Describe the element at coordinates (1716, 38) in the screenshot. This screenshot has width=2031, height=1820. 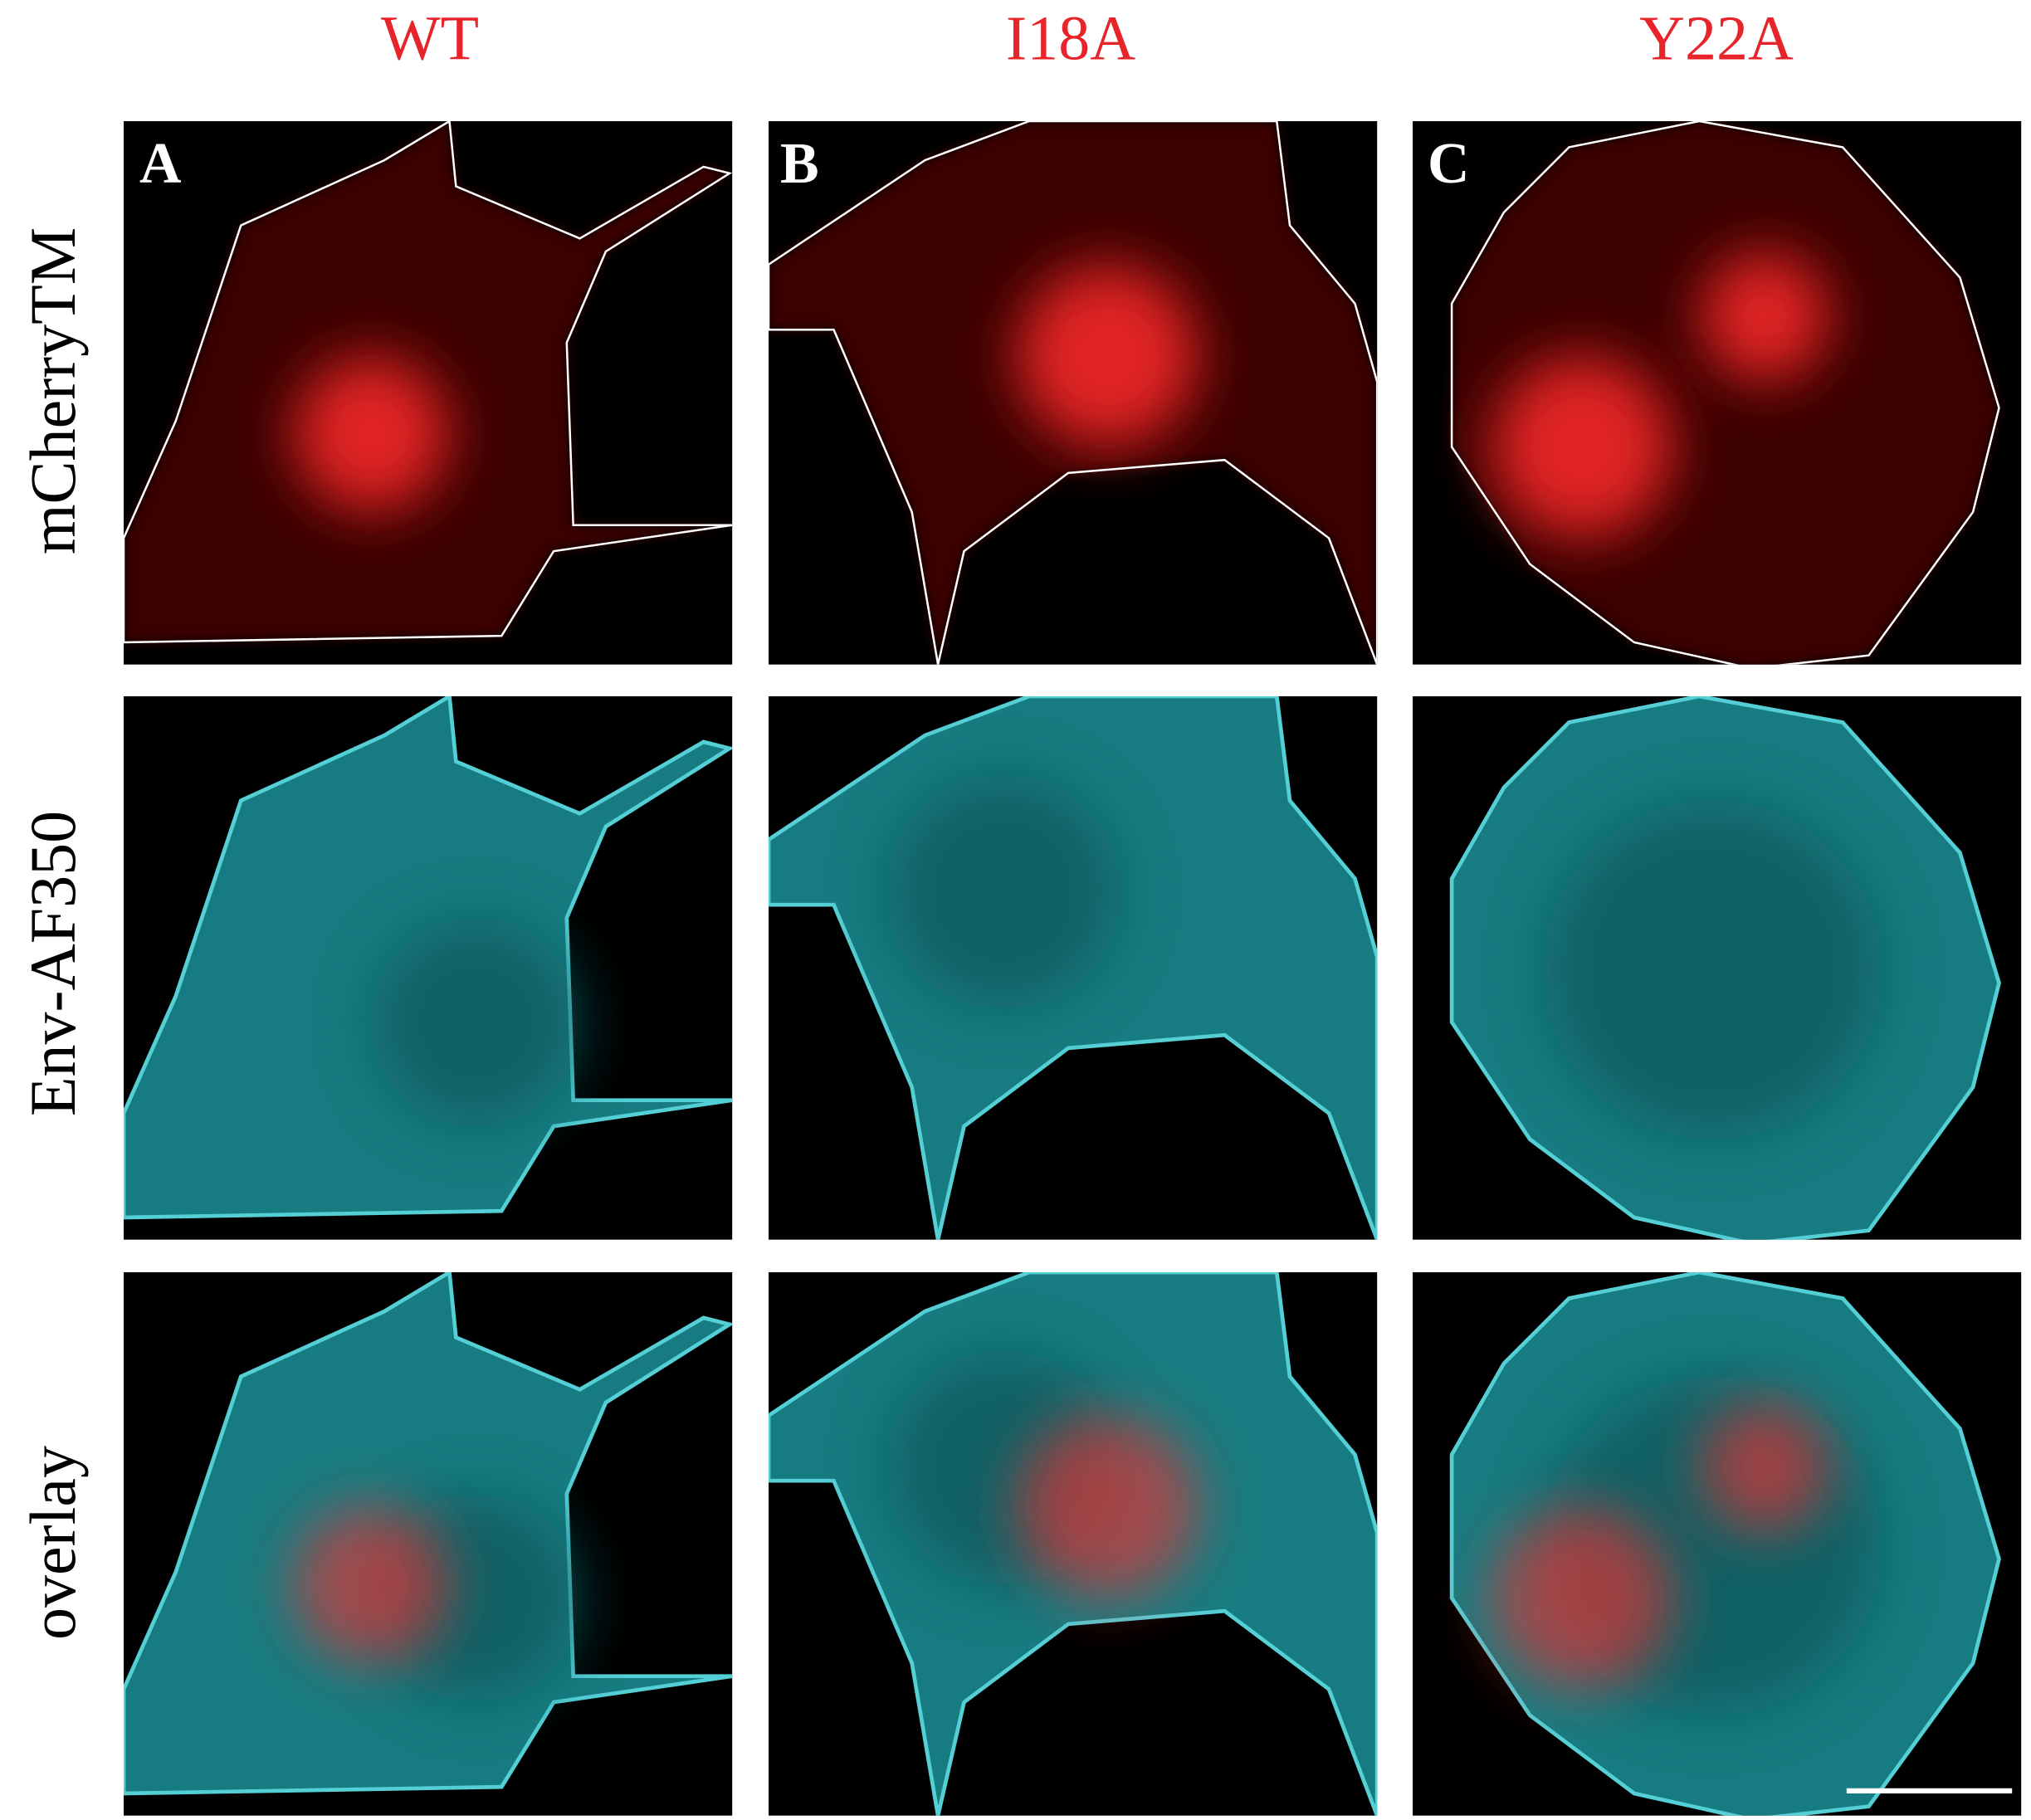
I see `column-header: Y22A` at that location.